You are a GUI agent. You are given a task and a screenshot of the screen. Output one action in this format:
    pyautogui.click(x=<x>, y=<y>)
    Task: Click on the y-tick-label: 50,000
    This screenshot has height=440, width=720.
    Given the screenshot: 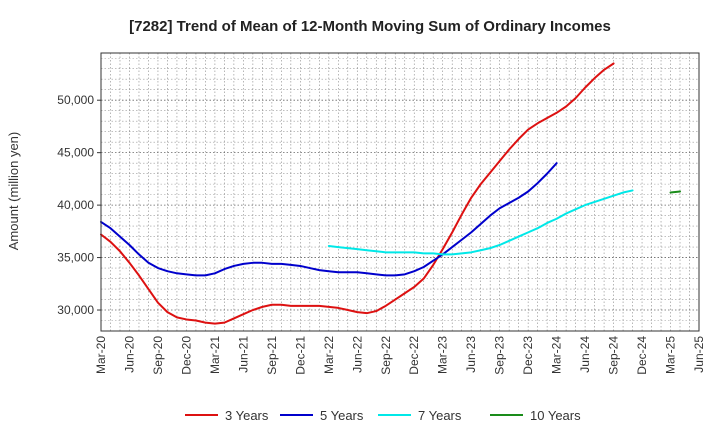 What is the action you would take?
    pyautogui.click(x=75, y=100)
    